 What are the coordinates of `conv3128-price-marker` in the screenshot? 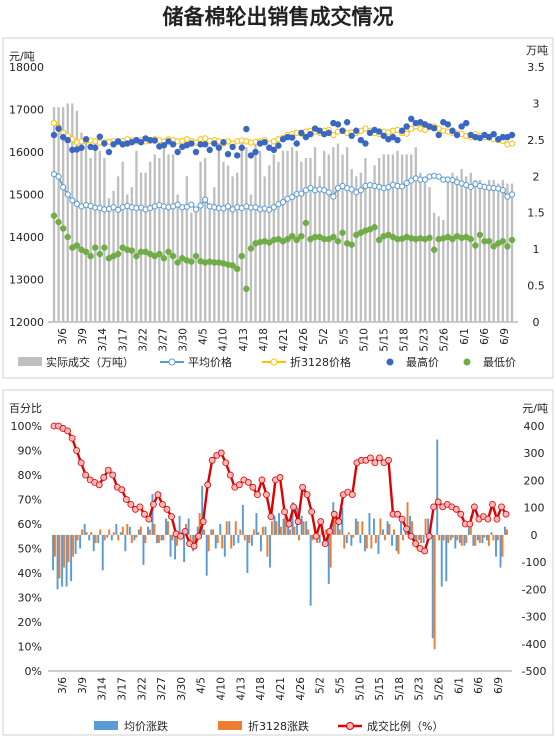 It's located at (406, 133).